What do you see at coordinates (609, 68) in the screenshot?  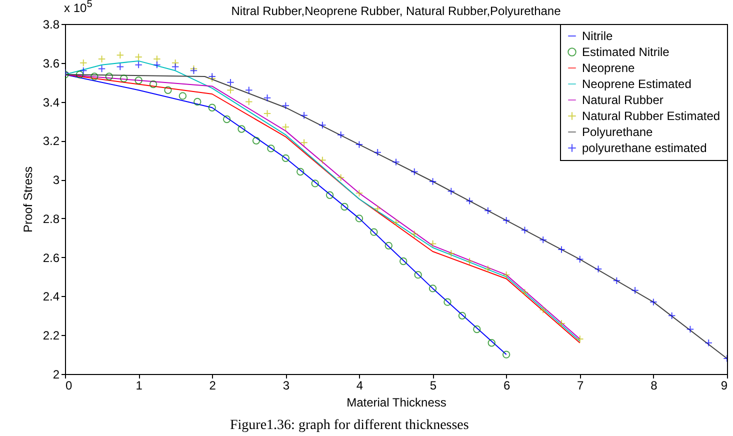 I see `legend-label: Neoprene` at bounding box center [609, 68].